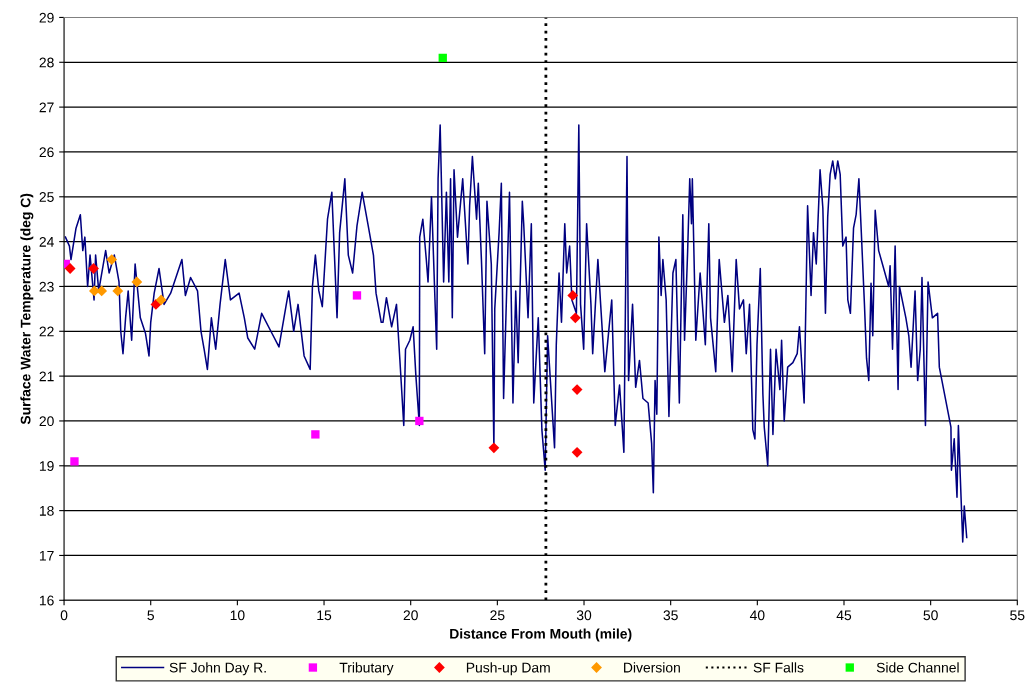  Describe the element at coordinates (930, 615) in the screenshot. I see `x-tick-label: 50` at that location.